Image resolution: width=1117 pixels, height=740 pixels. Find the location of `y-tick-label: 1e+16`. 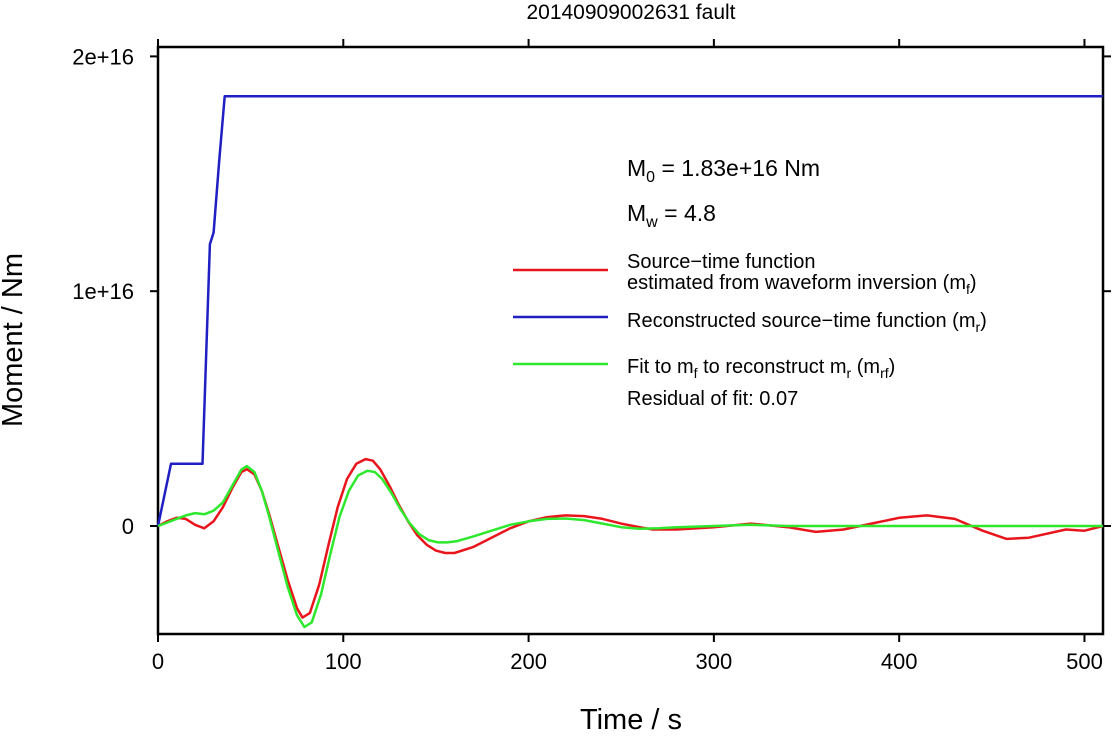

y-tick-label: 1e+16 is located at coordinates (103, 291).